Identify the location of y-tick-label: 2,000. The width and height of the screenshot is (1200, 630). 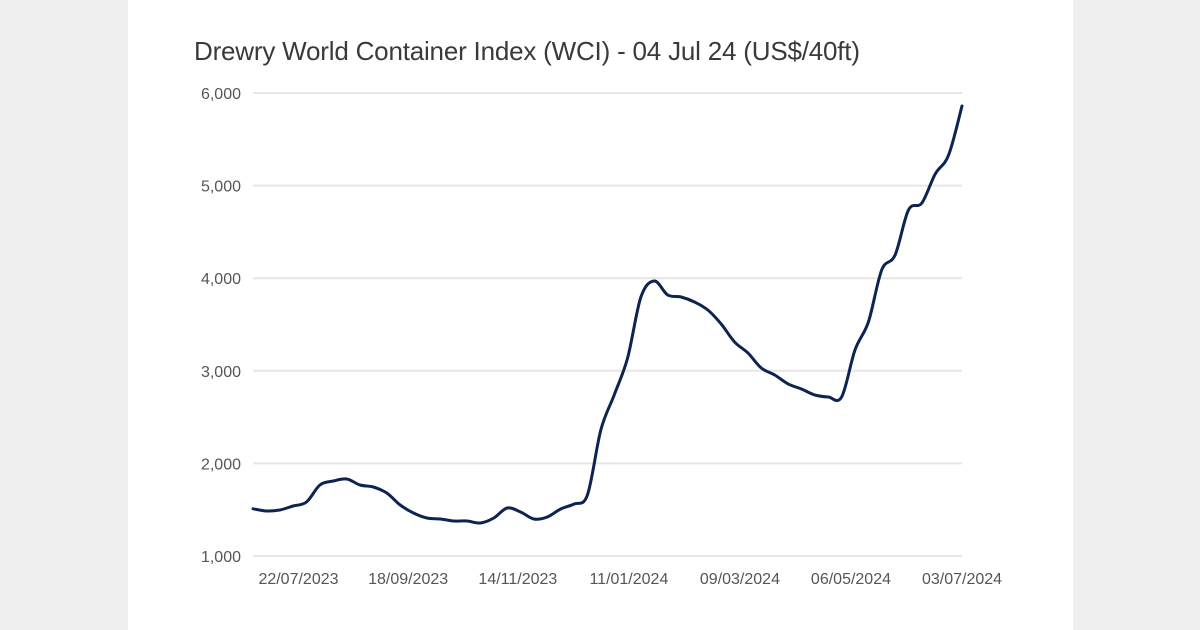
(221, 464).